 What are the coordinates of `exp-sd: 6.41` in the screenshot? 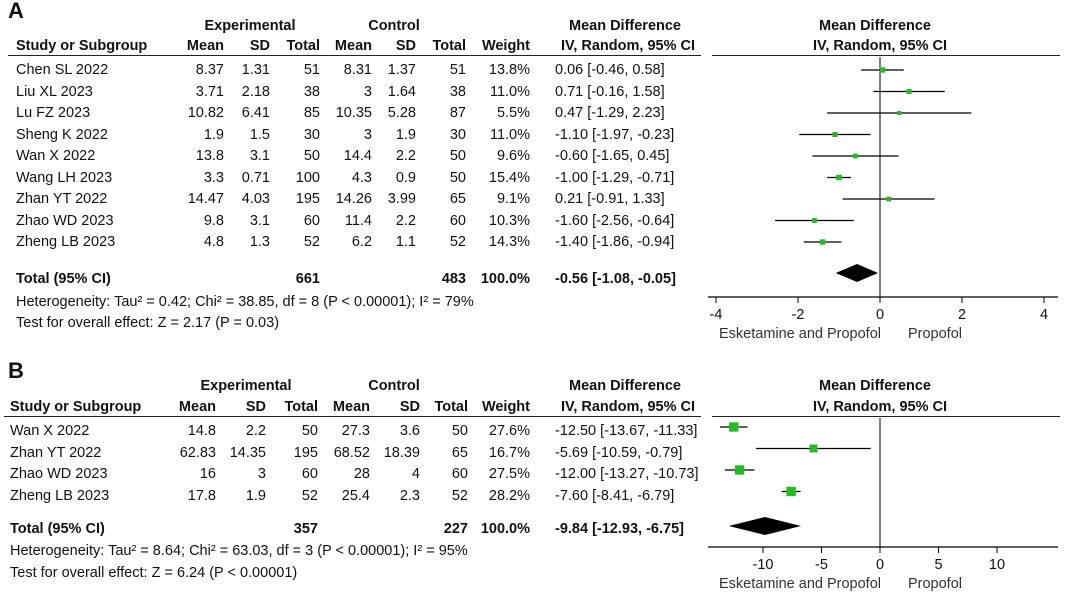 It's located at (255, 113).